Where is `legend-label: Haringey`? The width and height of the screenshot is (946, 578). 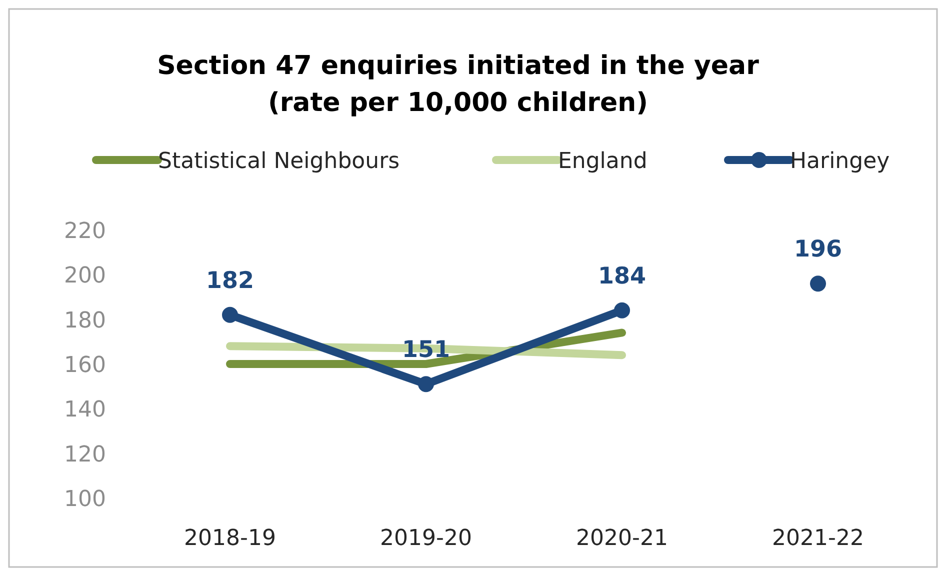
legend-label: Haringey is located at coordinates (840, 161).